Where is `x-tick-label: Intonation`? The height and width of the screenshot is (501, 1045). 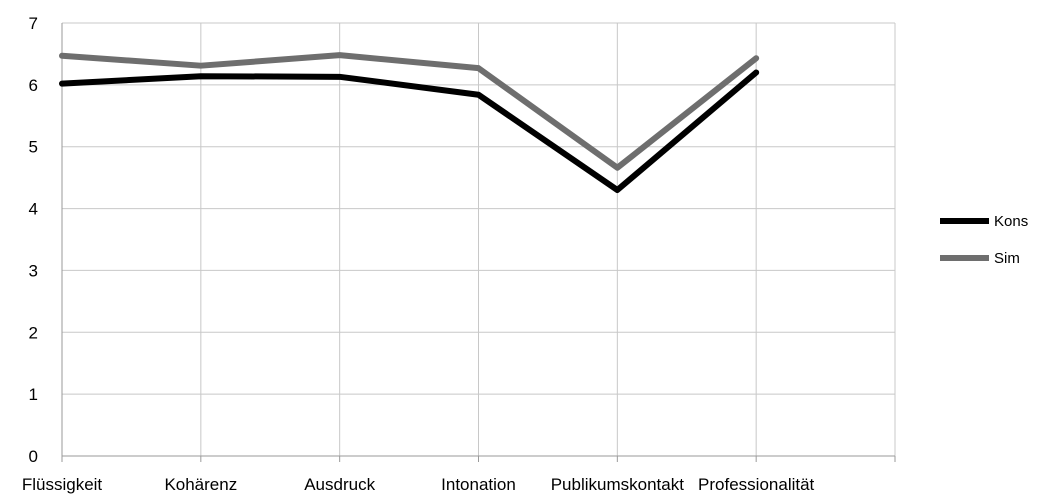
x-tick-label: Intonation is located at coordinates (478, 484).